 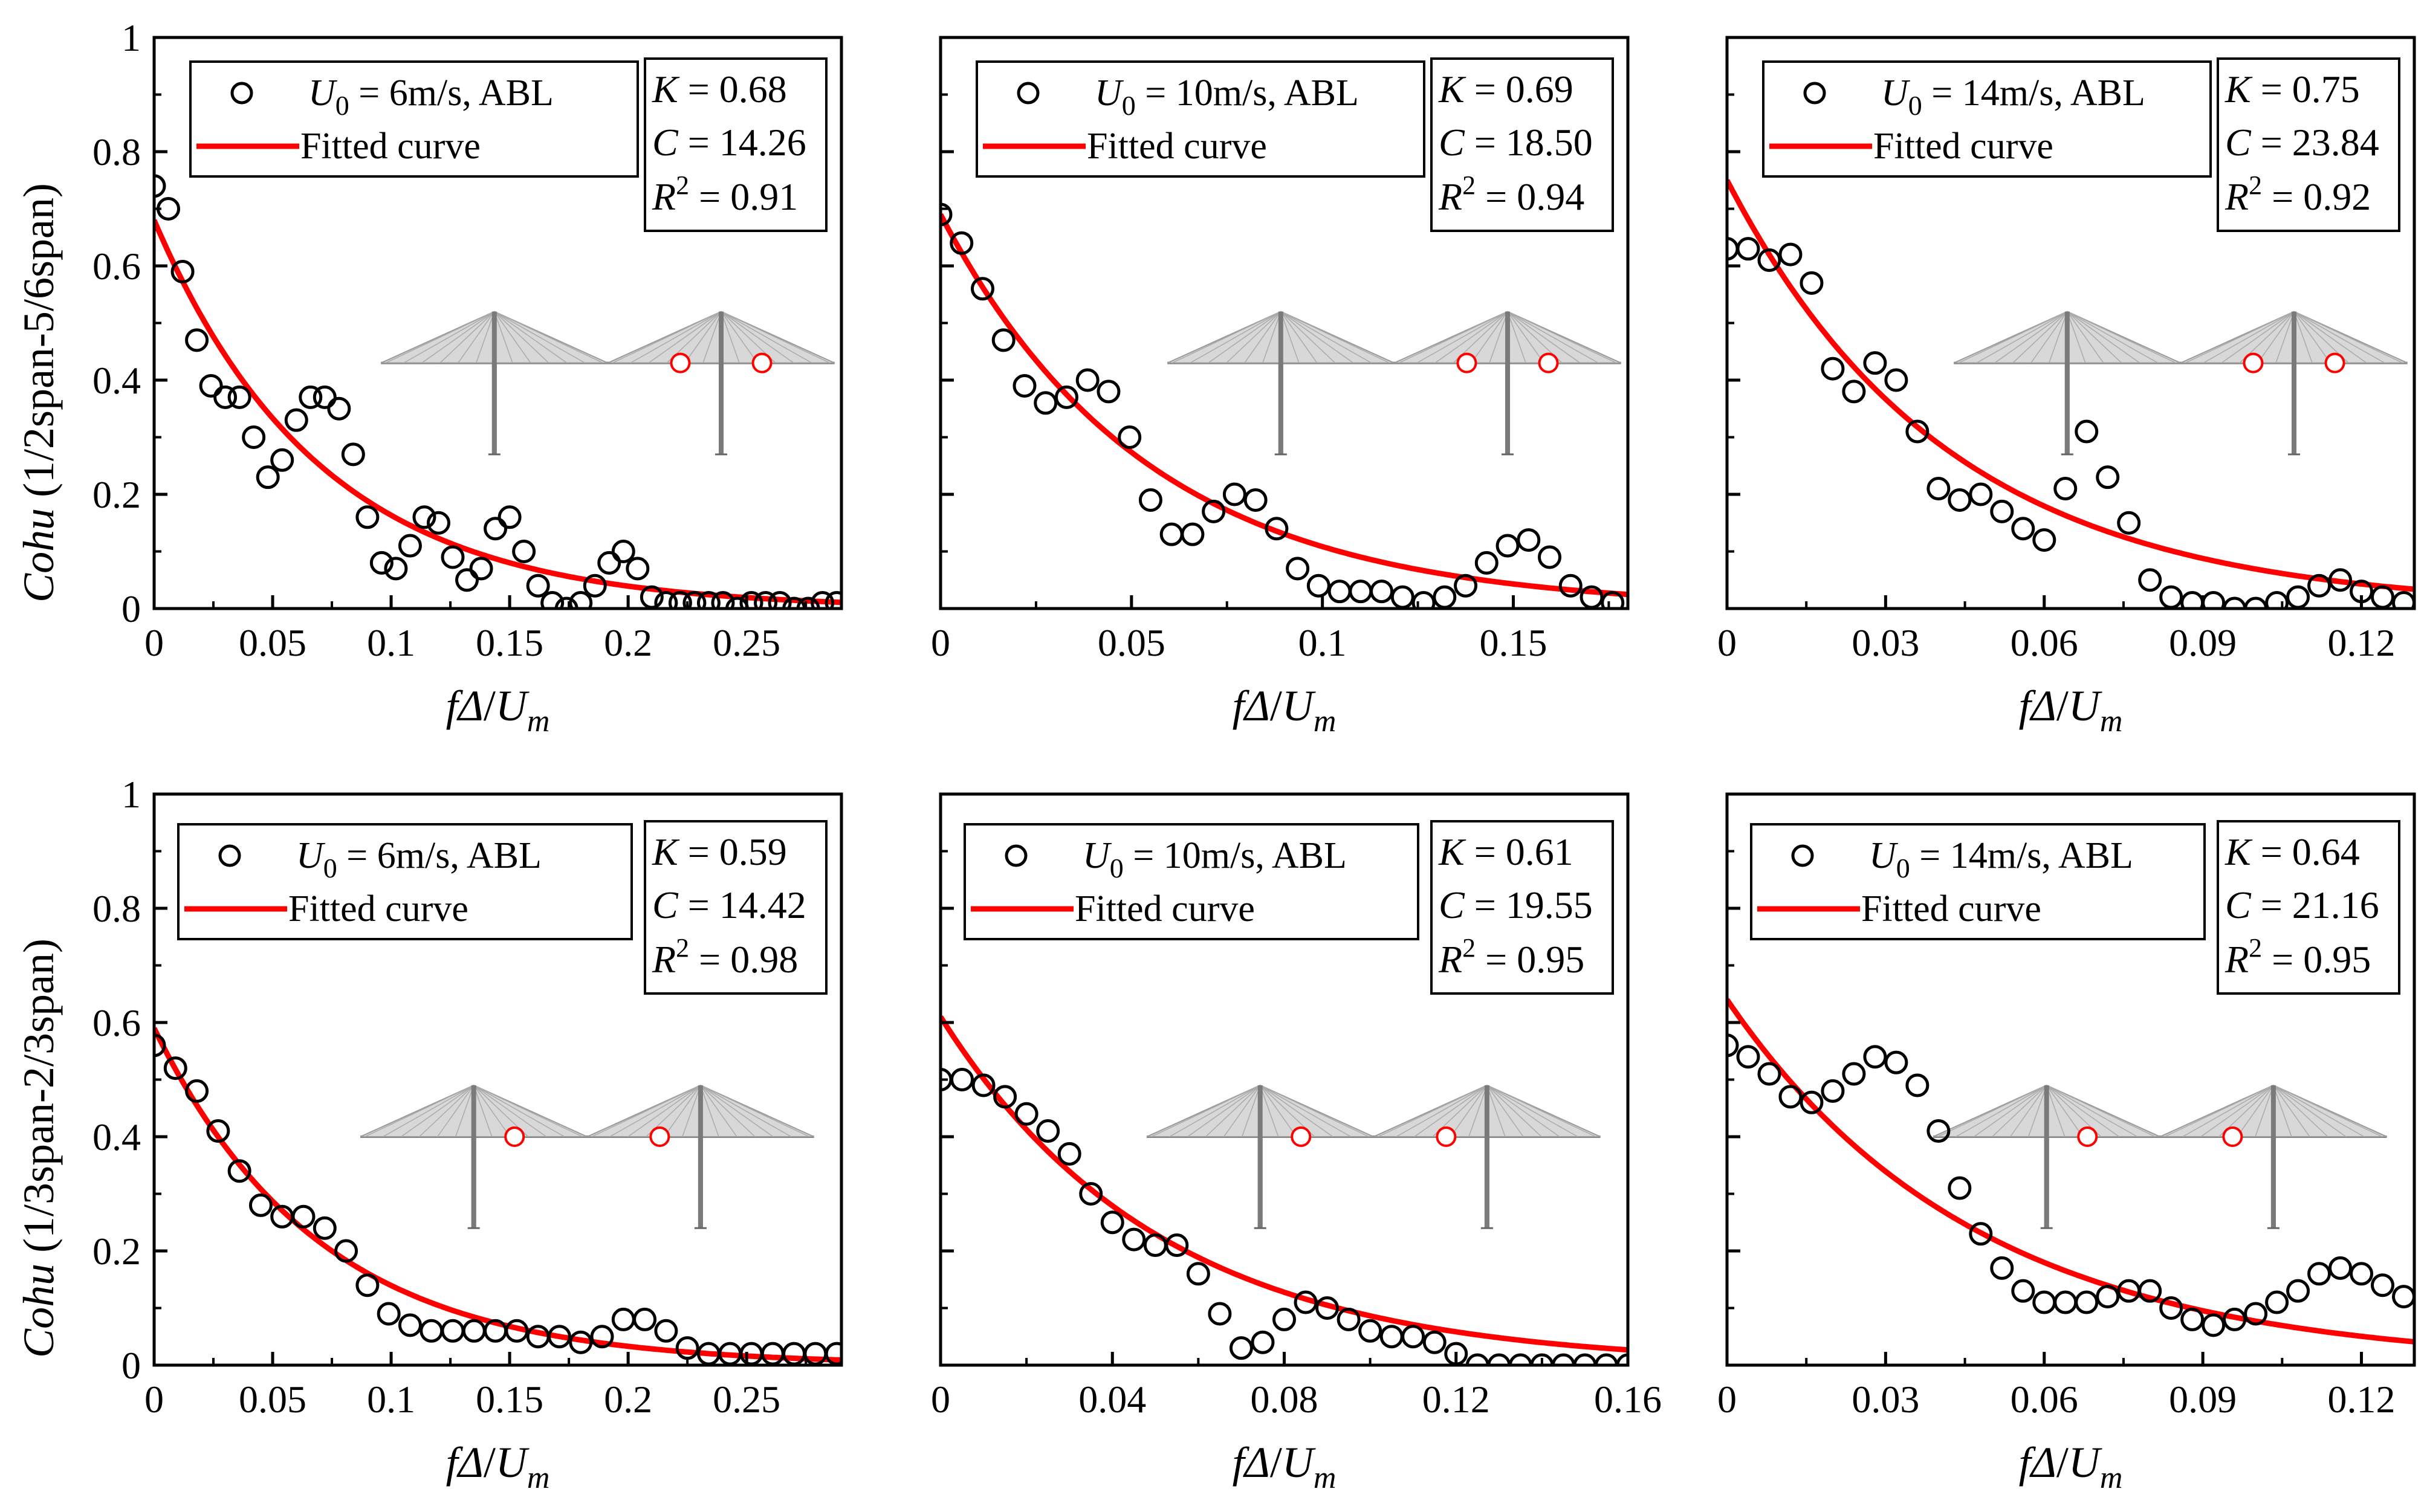 What do you see at coordinates (2362, 642) in the screenshot?
I see `x-tick-label: 0.12` at bounding box center [2362, 642].